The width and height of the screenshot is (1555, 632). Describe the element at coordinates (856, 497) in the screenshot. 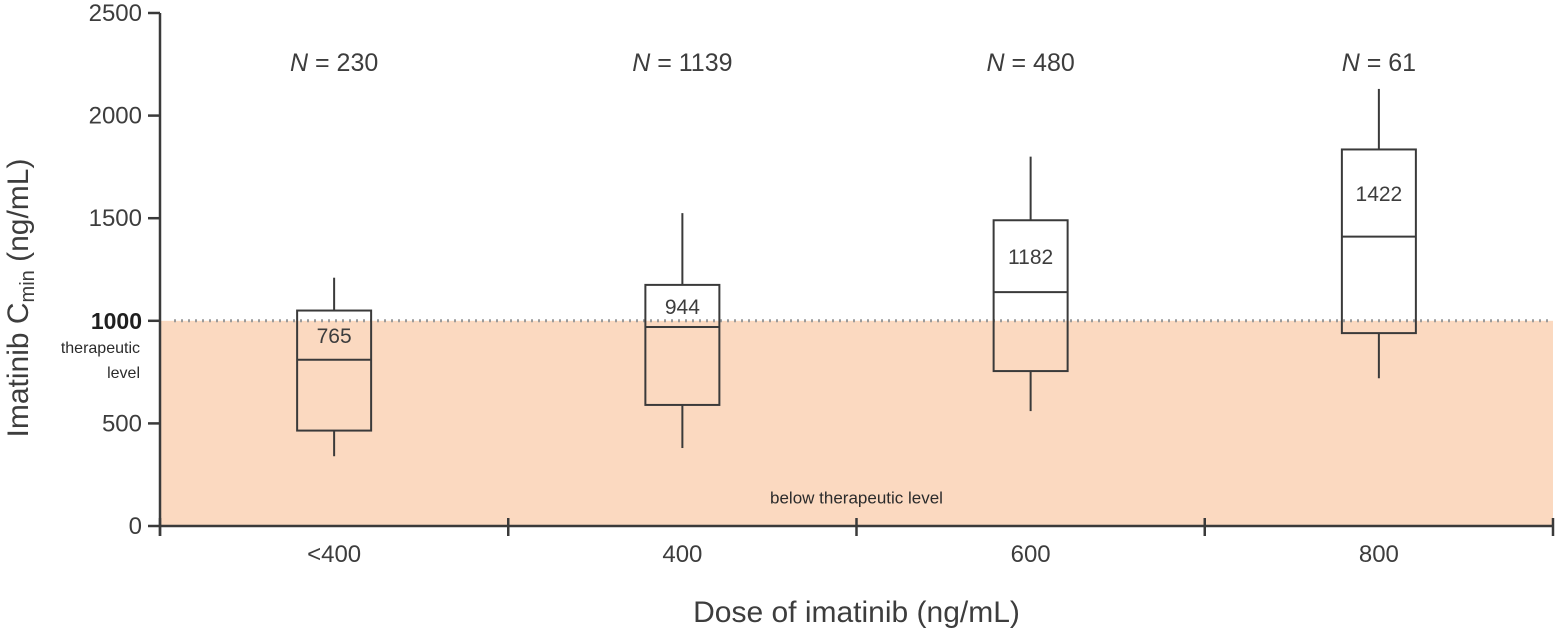

I see `below-therapeutic-label: below therapeutic level` at that location.